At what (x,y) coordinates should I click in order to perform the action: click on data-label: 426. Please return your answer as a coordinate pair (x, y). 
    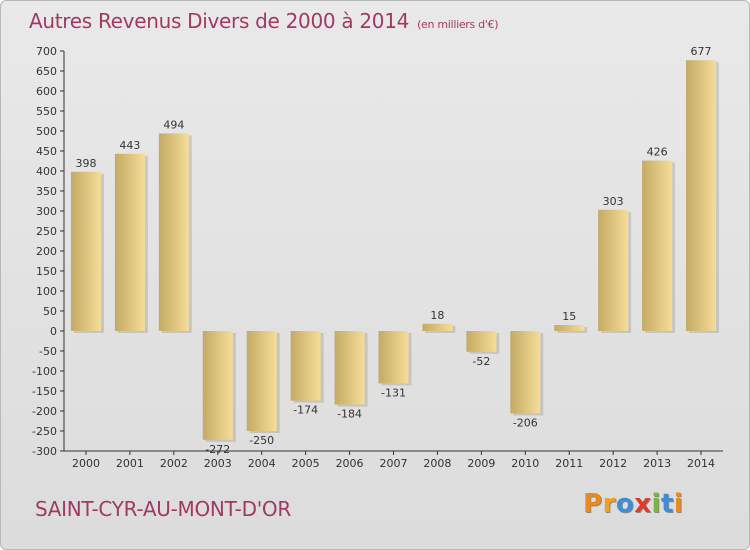
    Looking at the image, I should click on (657, 152).